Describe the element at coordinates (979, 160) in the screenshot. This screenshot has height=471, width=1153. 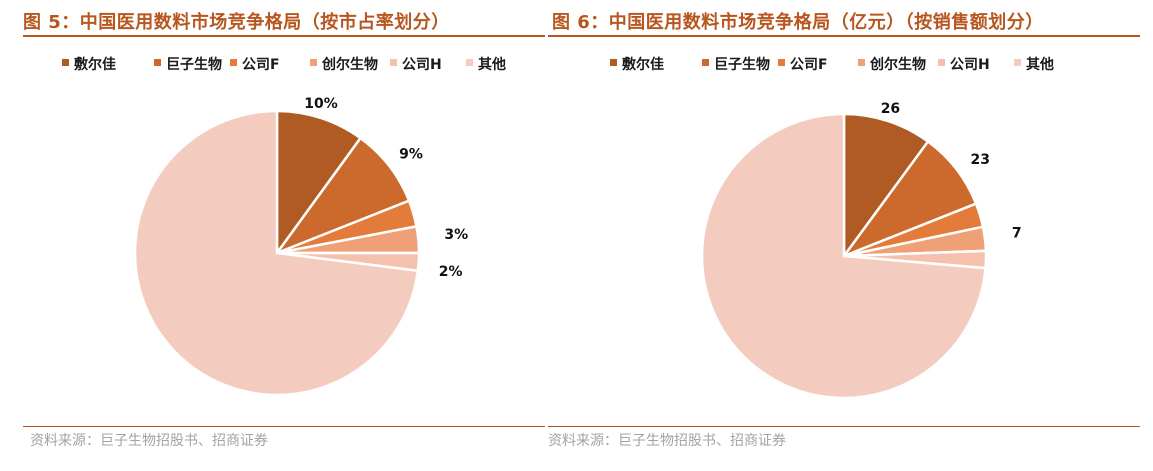
I see `data-label: 23` at that location.